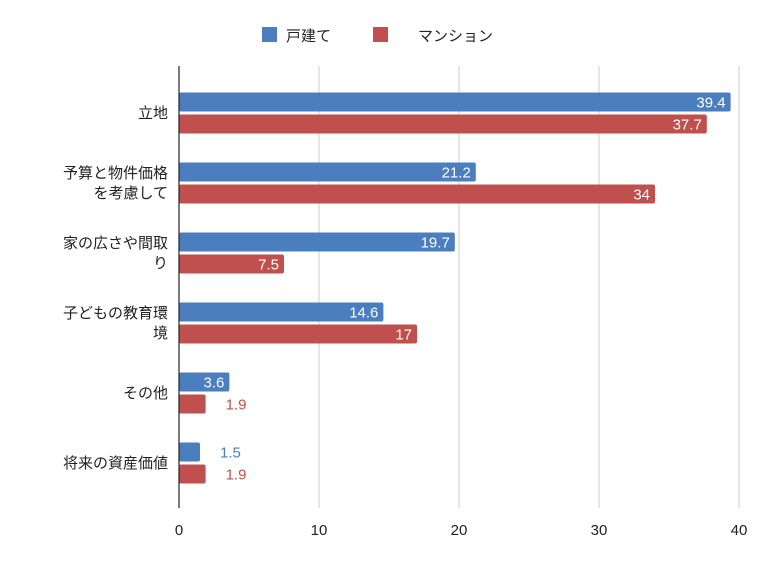 The width and height of the screenshot is (768, 566). What do you see at coordinates (456, 173) in the screenshot?
I see `data-label: 21.2` at bounding box center [456, 173].